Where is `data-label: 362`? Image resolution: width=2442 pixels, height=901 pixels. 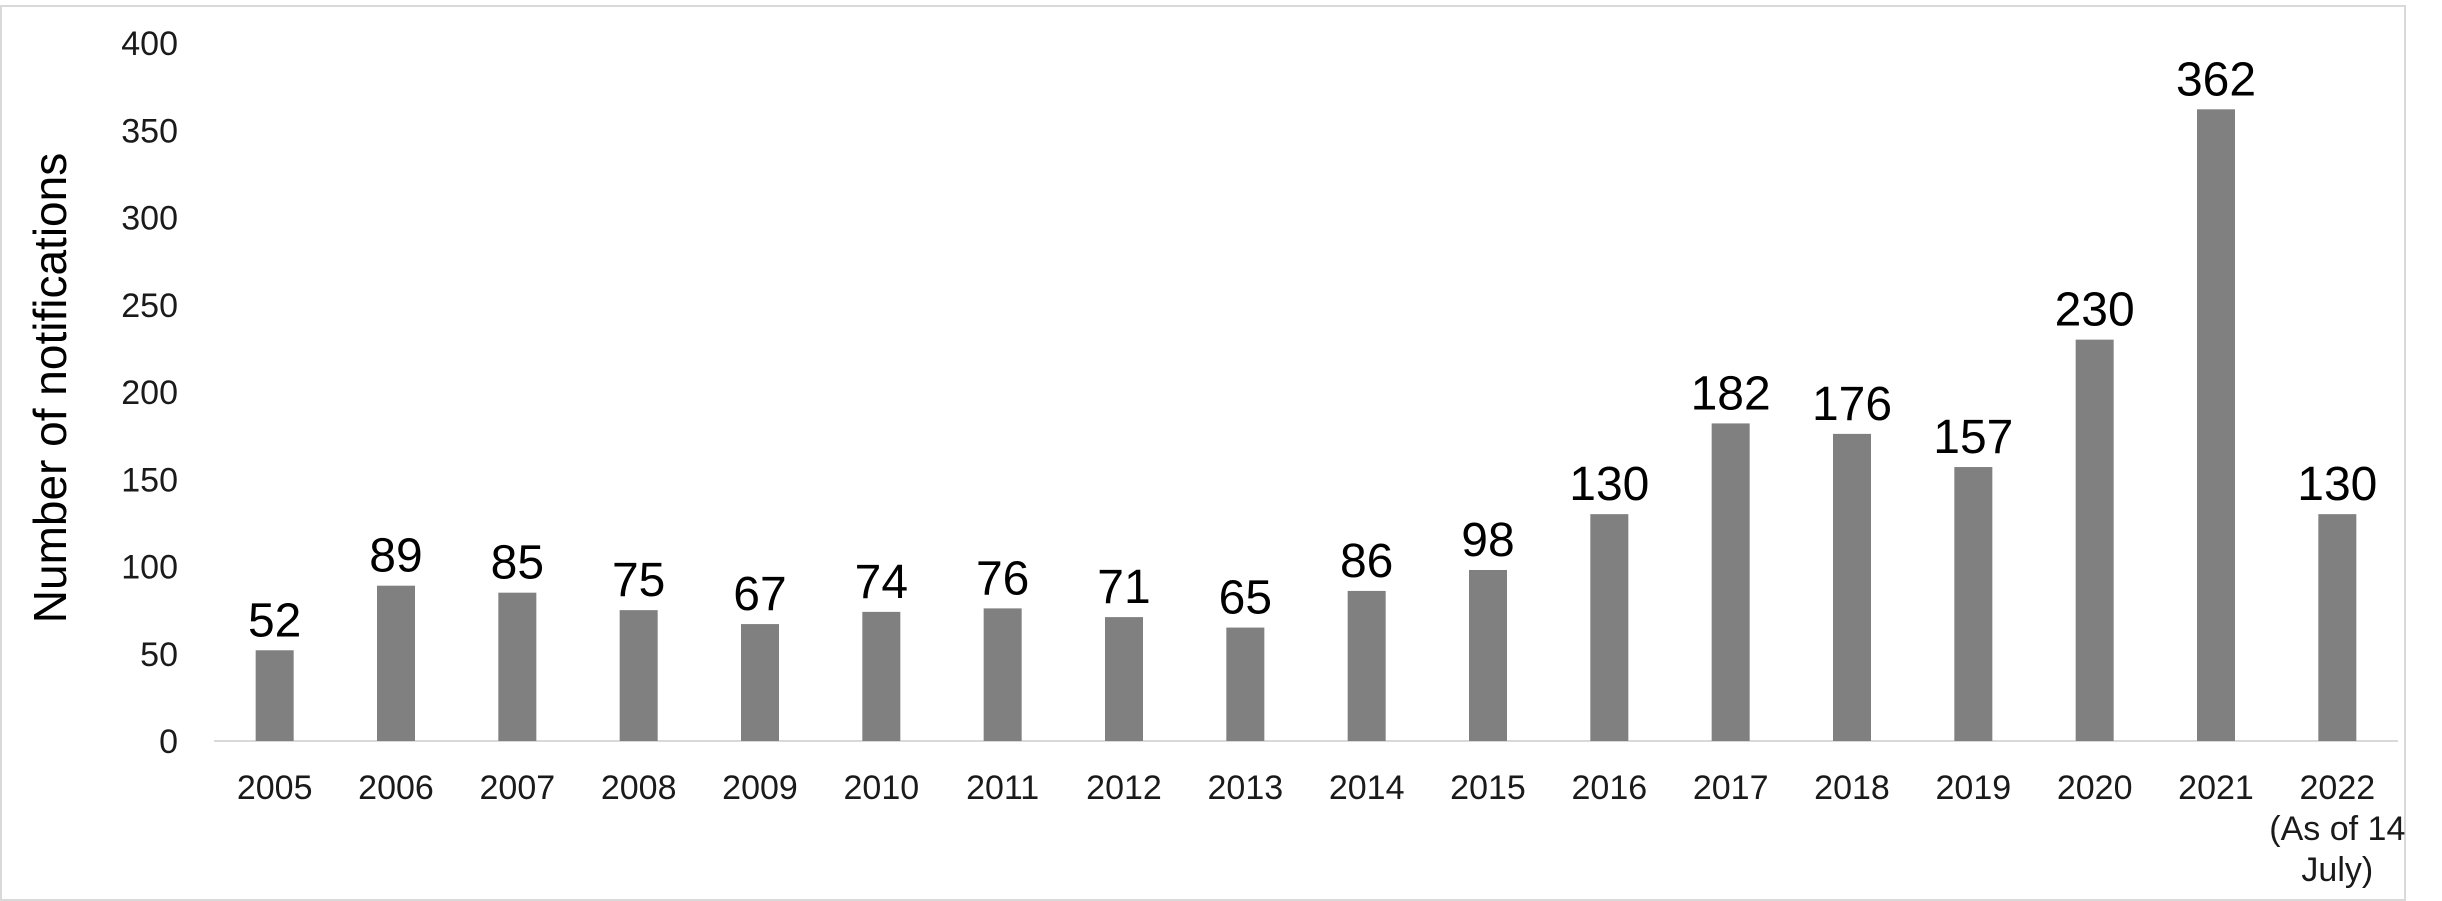 data-label: 362 is located at coordinates (2216, 79).